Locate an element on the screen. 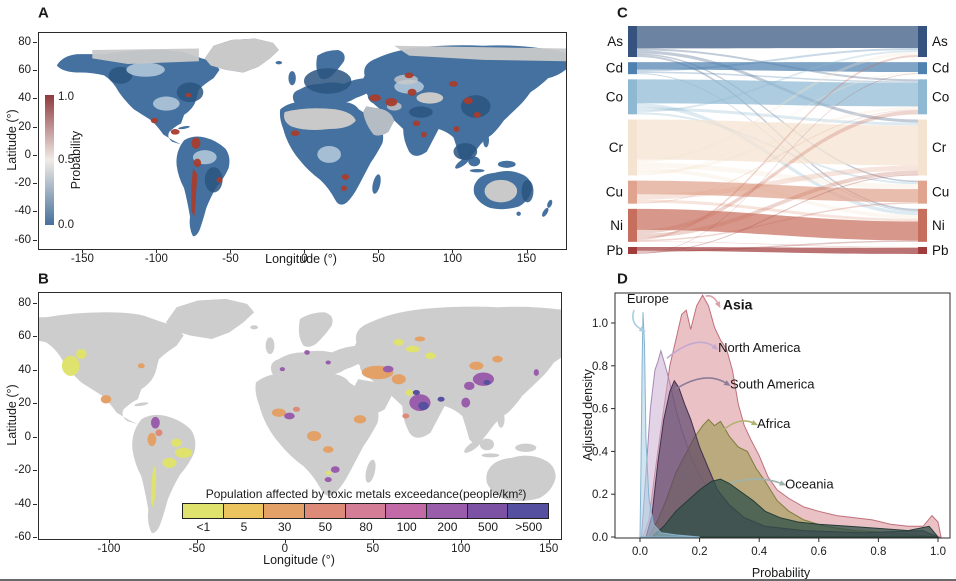  flow-Cr-Co is located at coordinates (777, 140).